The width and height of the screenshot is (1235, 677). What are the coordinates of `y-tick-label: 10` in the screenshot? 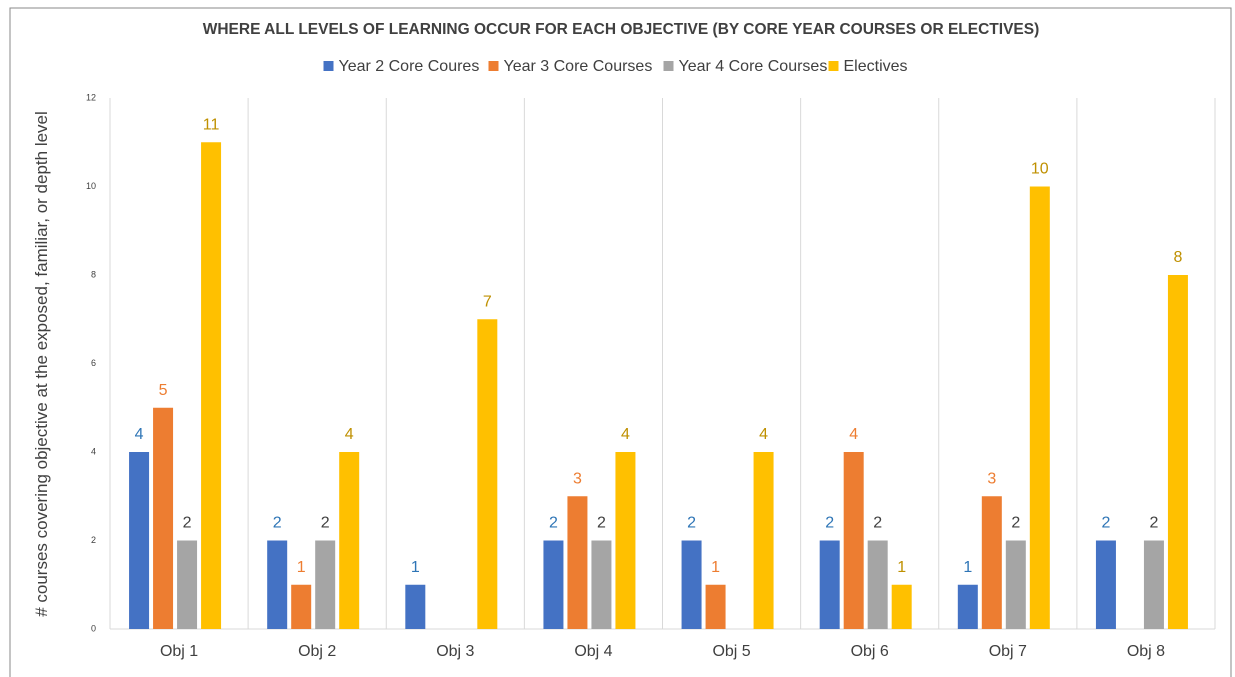 It's located at (91, 186).